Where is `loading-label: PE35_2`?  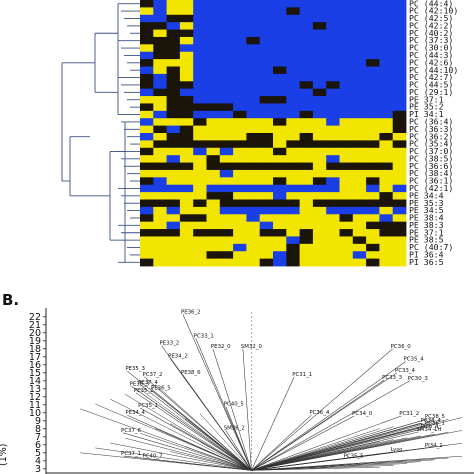
loading-label: PE35_2 is located at coordinates (144, 391).